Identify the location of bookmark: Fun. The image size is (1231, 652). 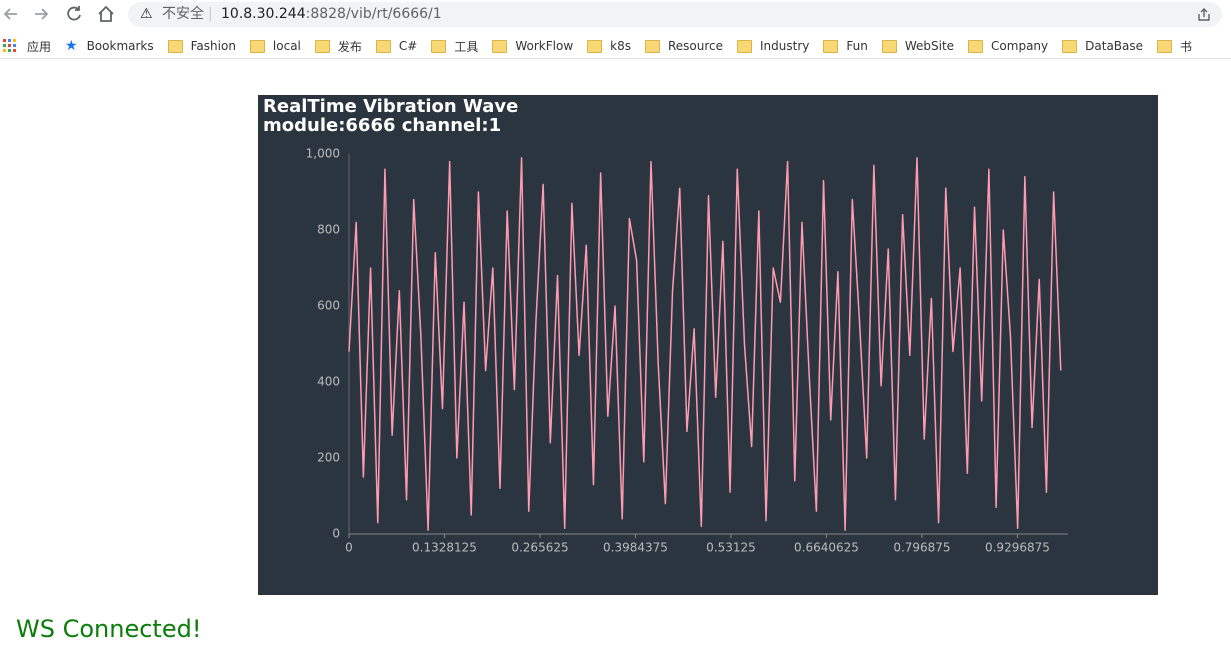
(845, 46).